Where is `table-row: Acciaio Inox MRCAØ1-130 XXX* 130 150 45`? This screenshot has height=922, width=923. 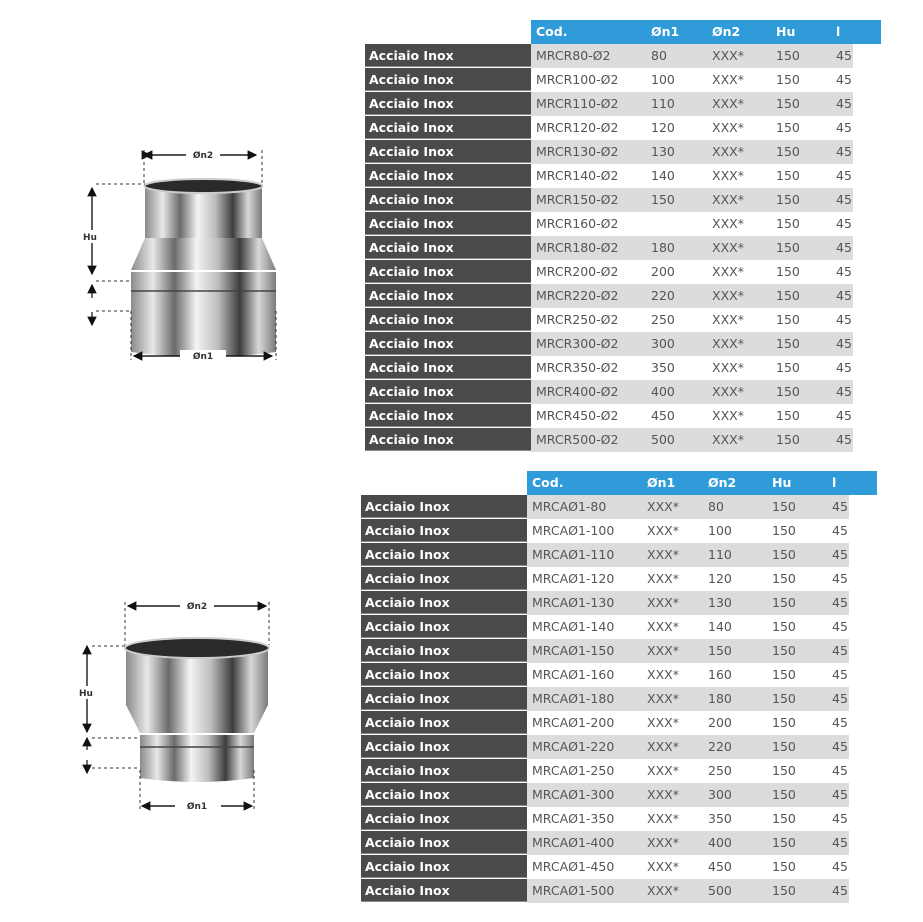 table-row: Acciaio Inox MRCAØ1-130 XXX* 130 150 45 is located at coordinates (619, 603).